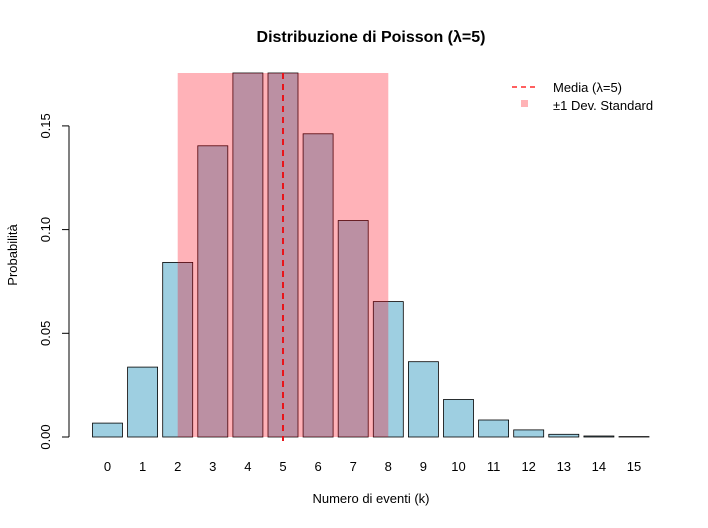  Describe the element at coordinates (388, 466) in the screenshot. I see `x-tick-label-8: 8` at that location.